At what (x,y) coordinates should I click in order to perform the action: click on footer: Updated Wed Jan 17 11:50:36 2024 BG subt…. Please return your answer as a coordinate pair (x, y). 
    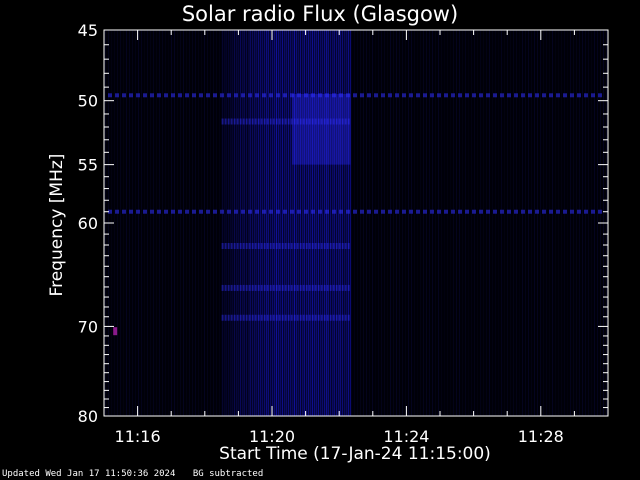
    Looking at the image, I should click on (138, 474).